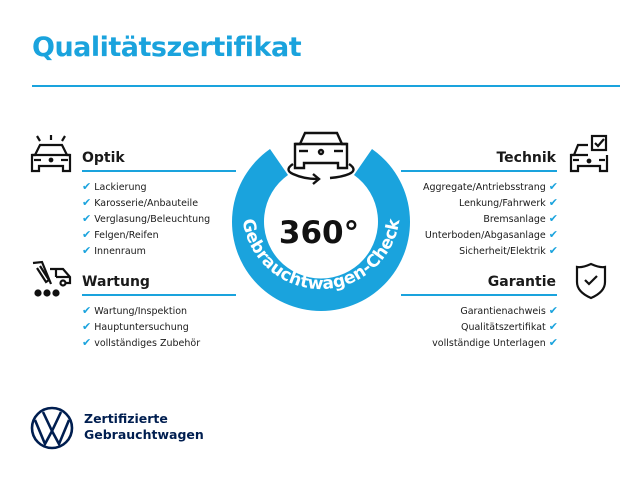 Image resolution: width=640 pixels, height=480 pixels. Describe the element at coordinates (144, 434) in the screenshot. I see `brand-line-2: Gebrauchtwagen` at that location.